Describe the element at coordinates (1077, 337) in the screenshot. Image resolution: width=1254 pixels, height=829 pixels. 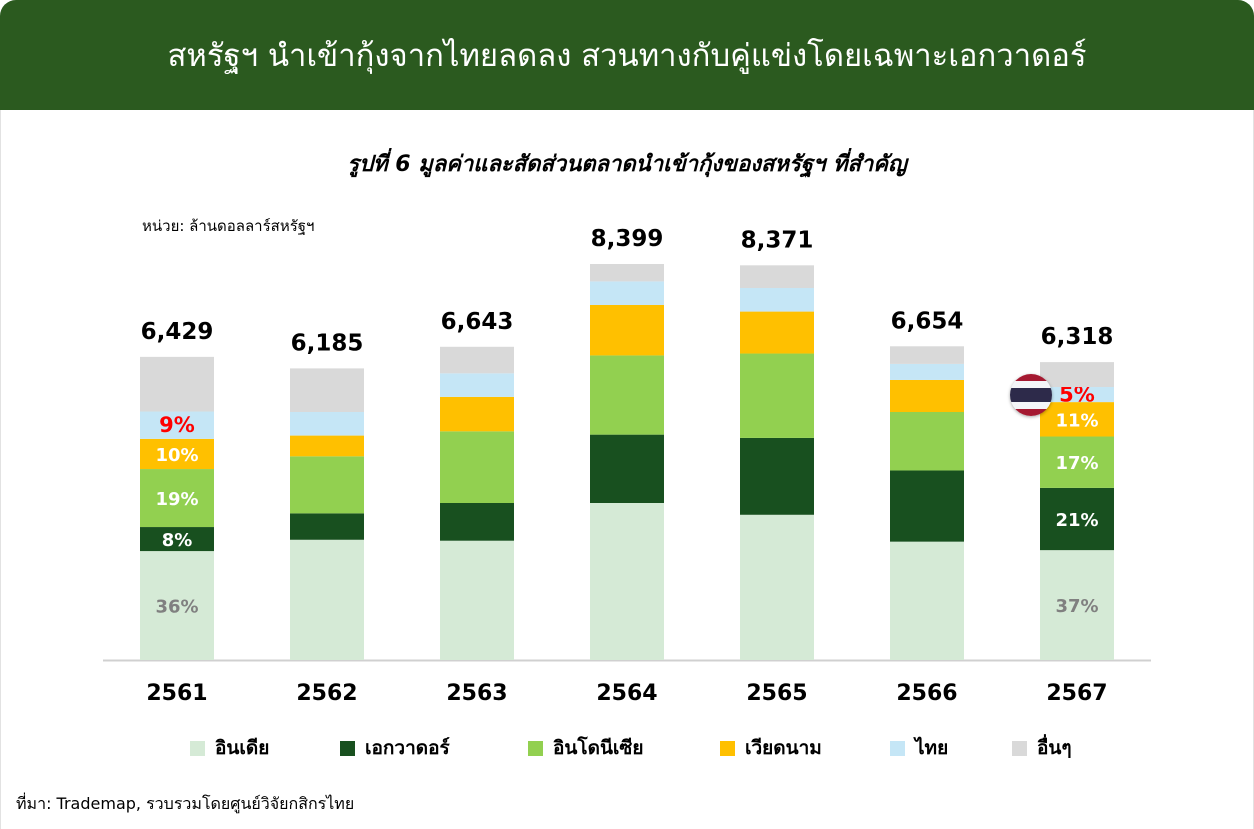
I see `total-label-2567: 6,318` at that location.